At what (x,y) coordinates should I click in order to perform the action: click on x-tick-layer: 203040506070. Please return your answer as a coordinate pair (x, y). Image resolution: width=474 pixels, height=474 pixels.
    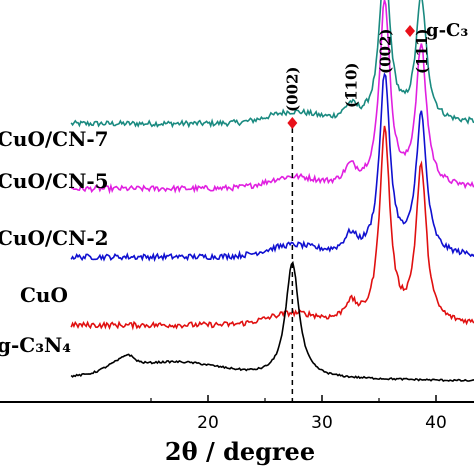
    Looking at the image, I should click on (298, 414).